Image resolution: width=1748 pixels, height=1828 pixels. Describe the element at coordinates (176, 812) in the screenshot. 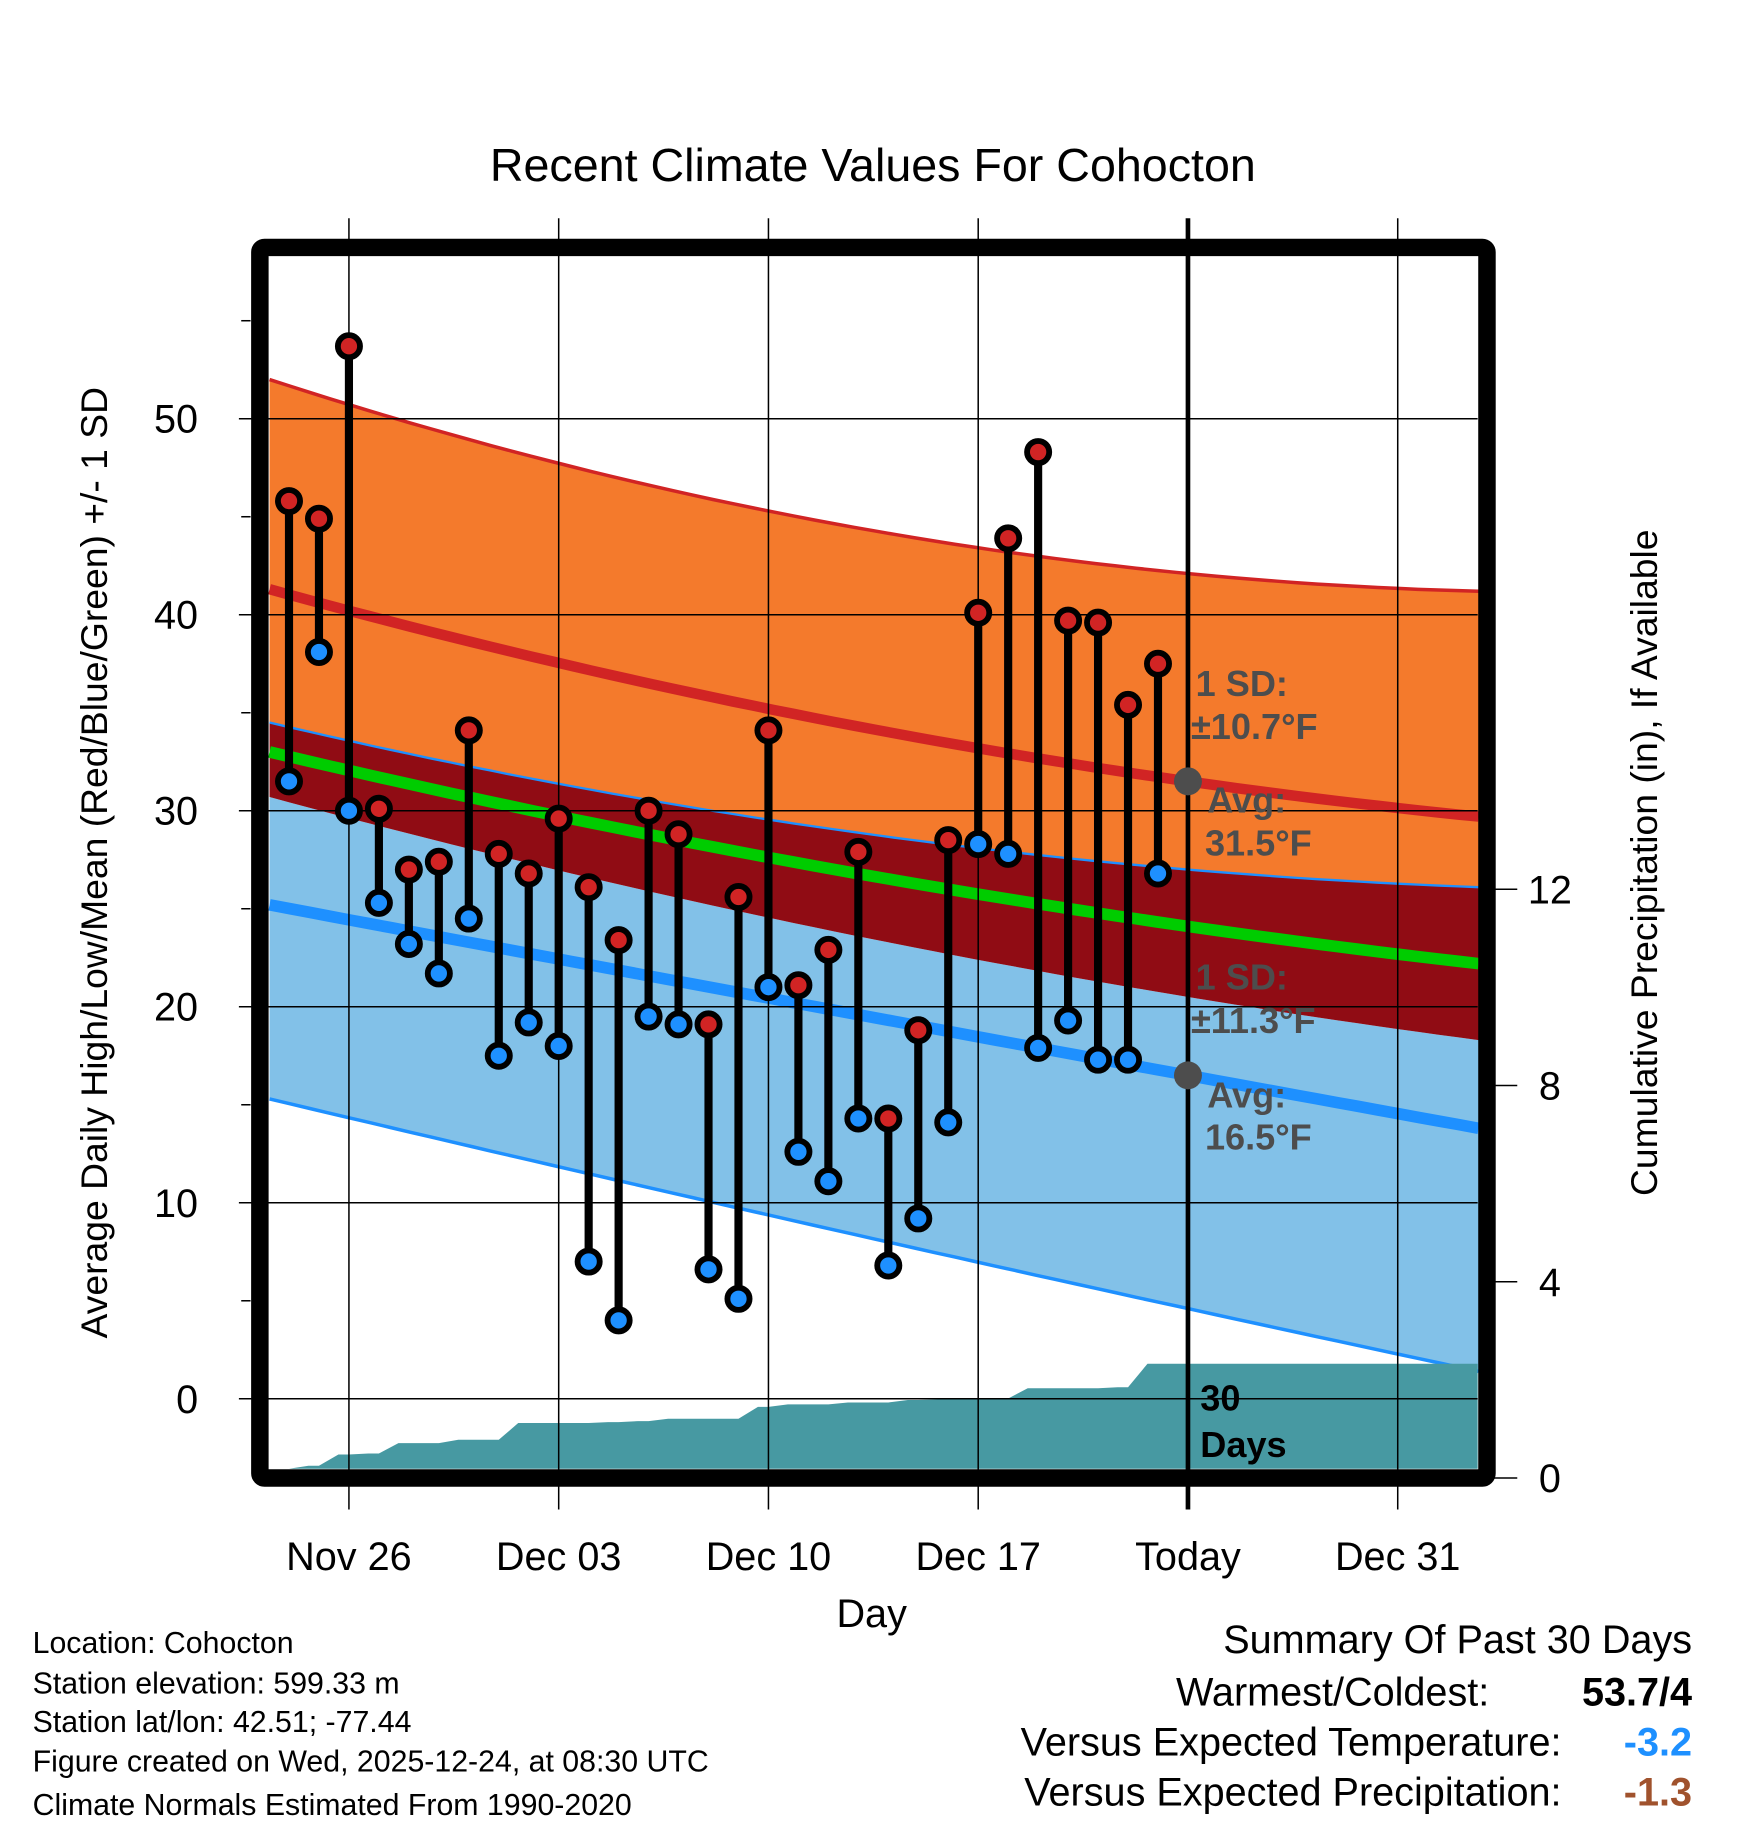

I see `y-tick-label: 30` at that location.